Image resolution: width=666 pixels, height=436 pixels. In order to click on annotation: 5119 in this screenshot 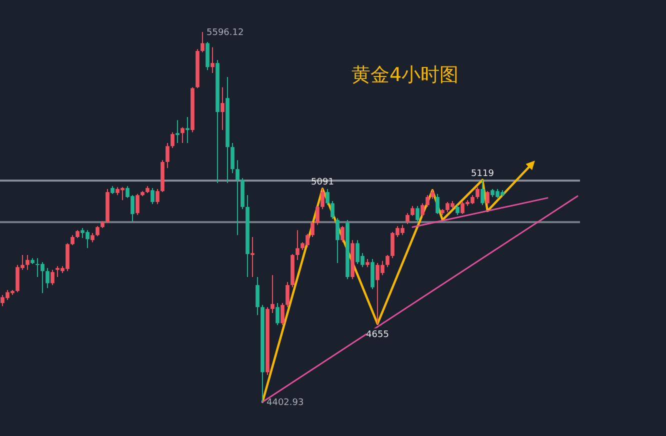, I will do `click(482, 173)`.